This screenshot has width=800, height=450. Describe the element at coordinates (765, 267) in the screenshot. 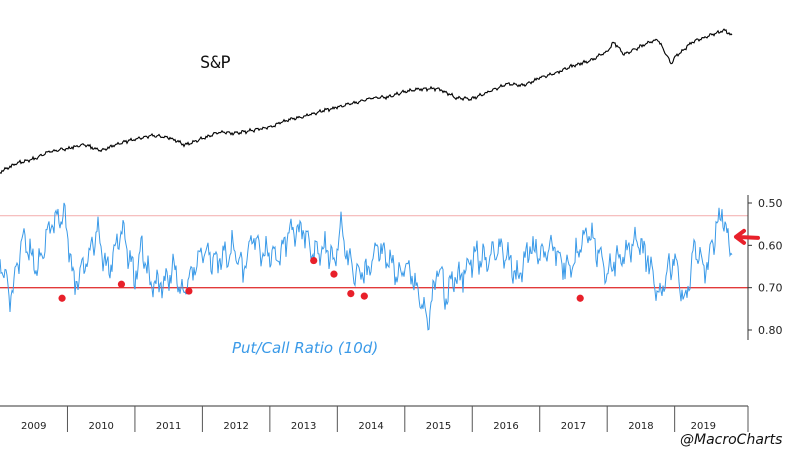

I see `right-axis-ticks: 0.50 0.60 0.70 0.80` at that location.